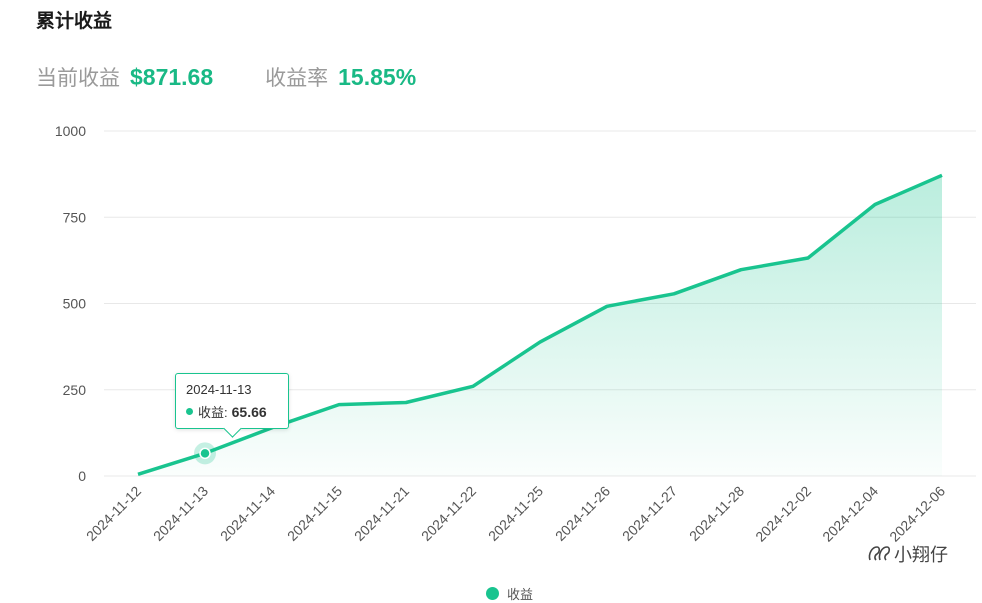 The image size is (982, 603). I want to click on y-tick-label: 500, so click(75, 304).